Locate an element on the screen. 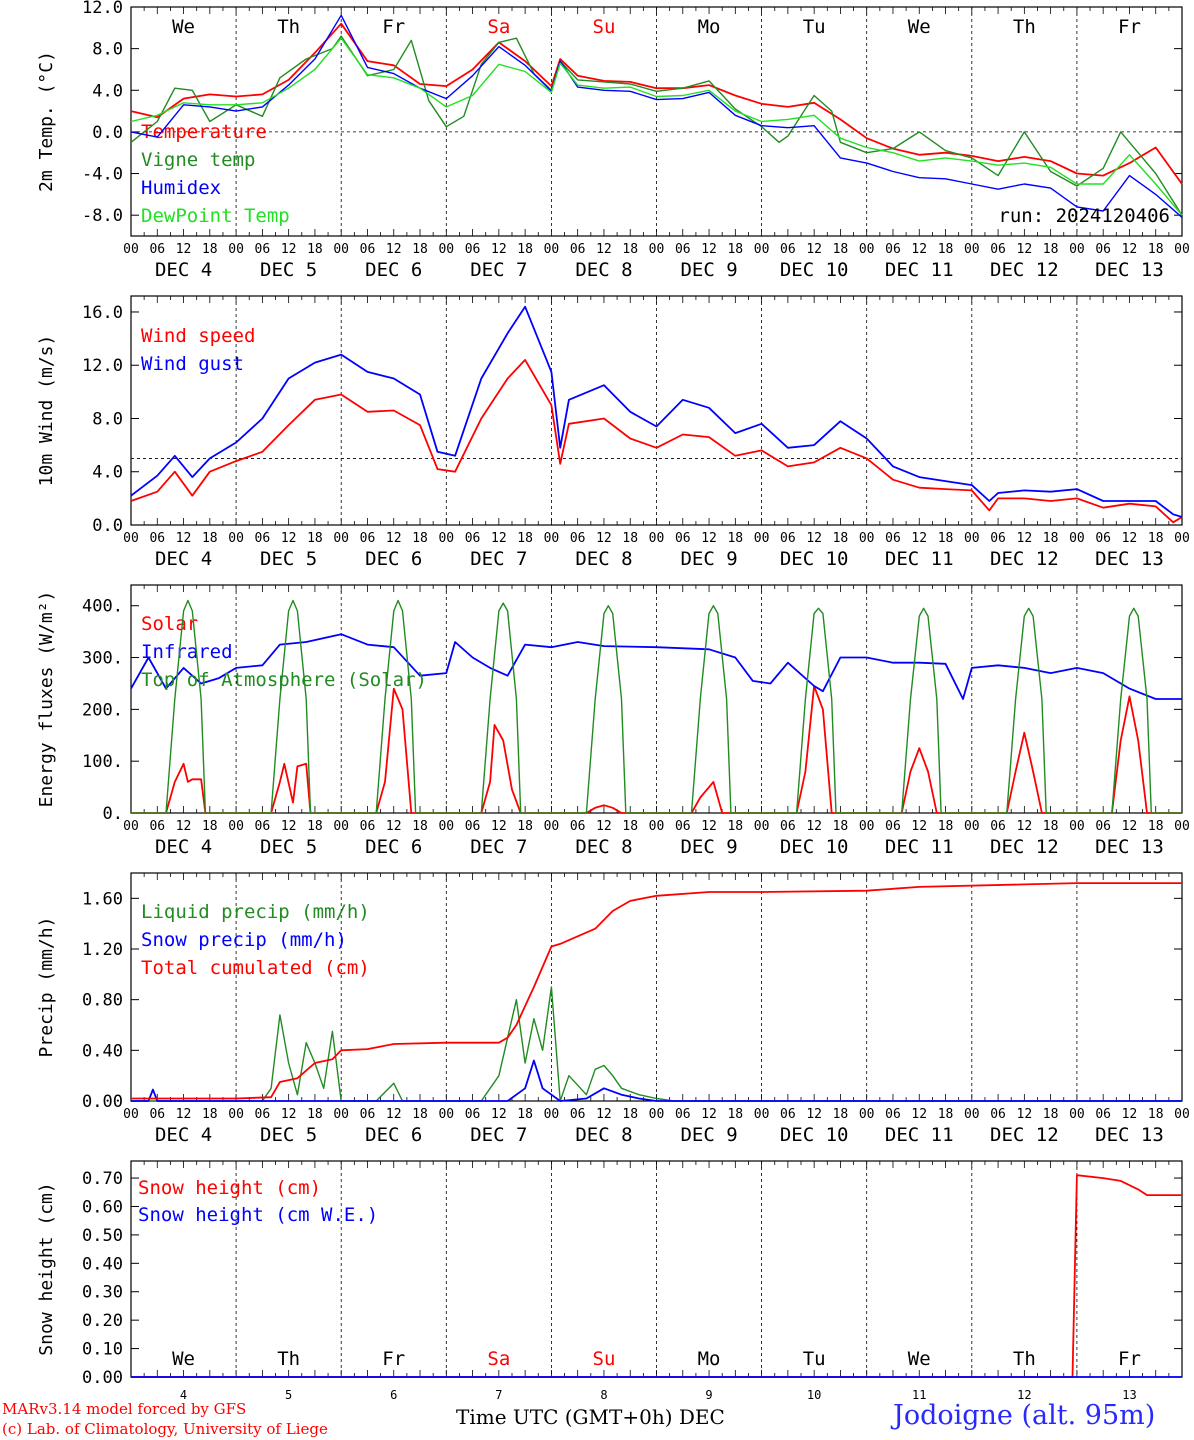  legend-entry: Snow height (cm W.E.) is located at coordinates (258, 1215).